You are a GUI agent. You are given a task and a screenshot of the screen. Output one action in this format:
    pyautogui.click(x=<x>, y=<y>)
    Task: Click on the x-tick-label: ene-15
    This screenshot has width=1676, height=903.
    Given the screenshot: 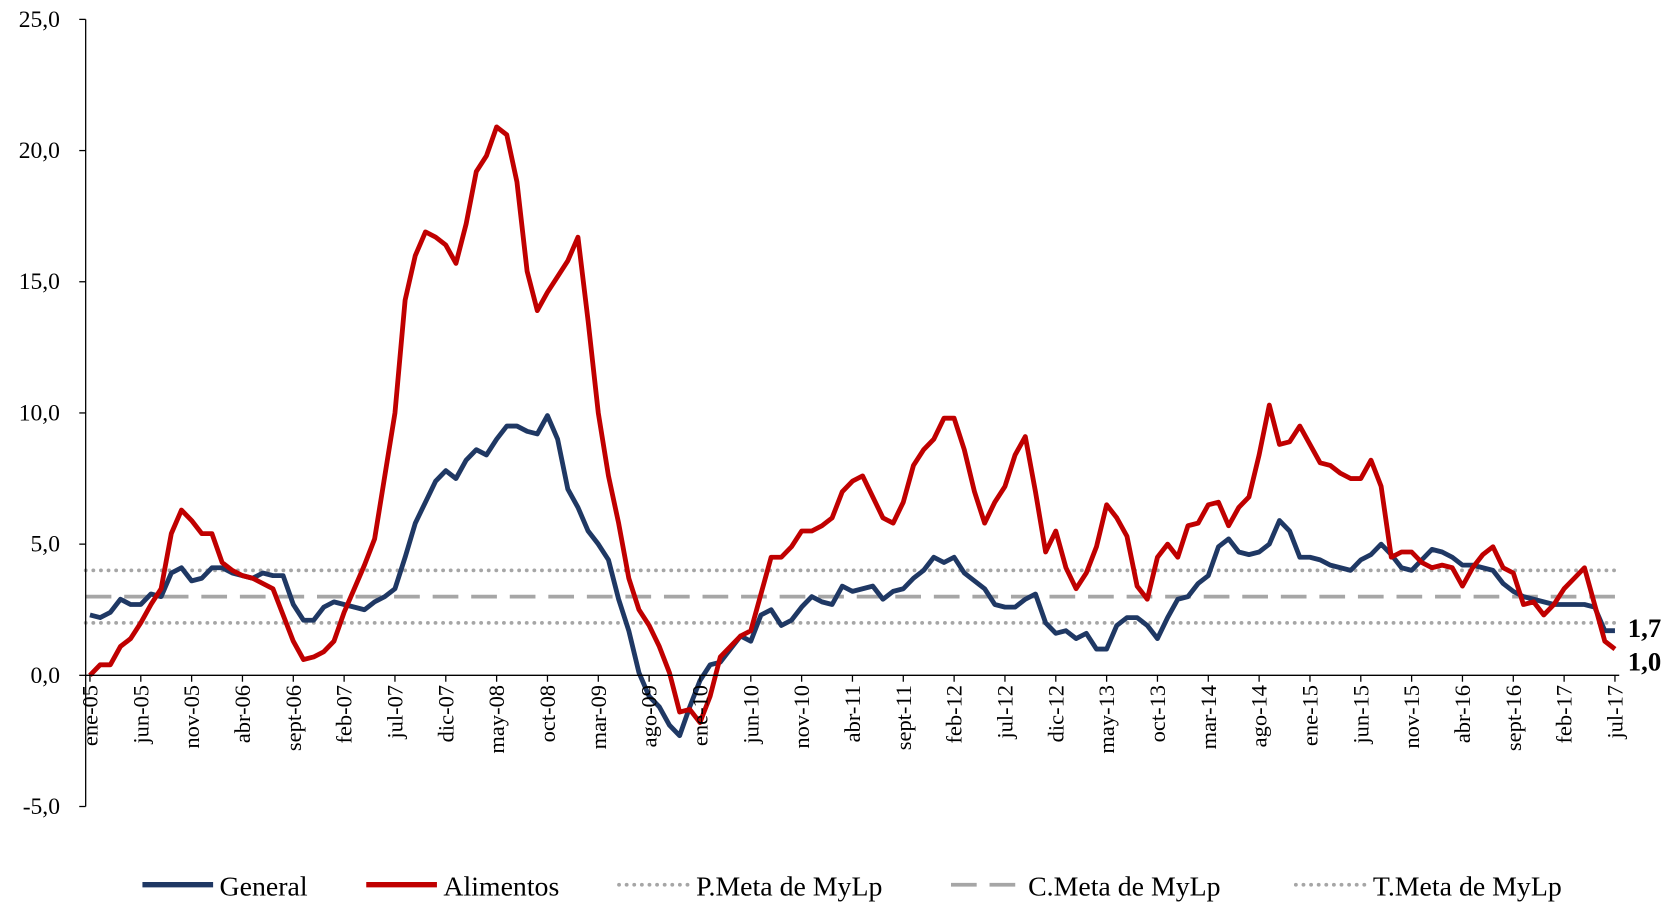 What is the action you would take?
    pyautogui.click(x=1309, y=715)
    